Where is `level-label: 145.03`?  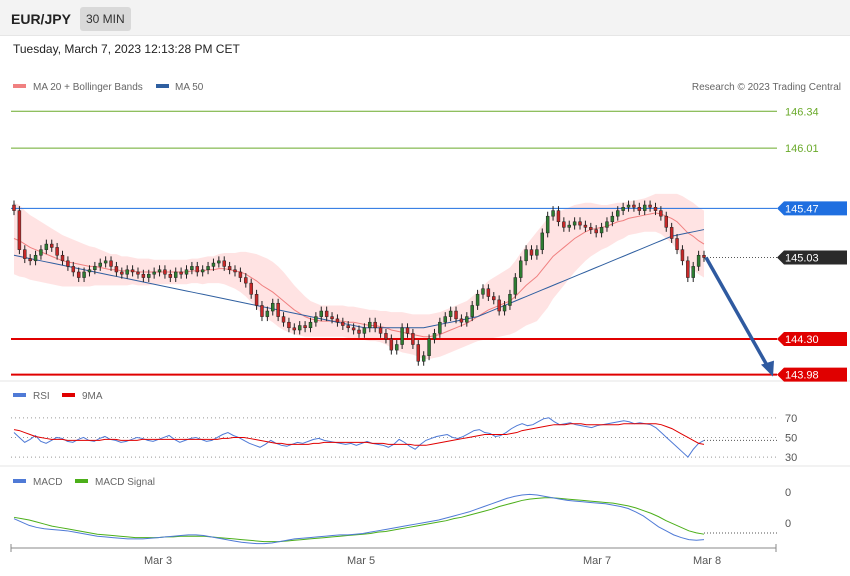 level-label: 145.03 is located at coordinates (802, 258).